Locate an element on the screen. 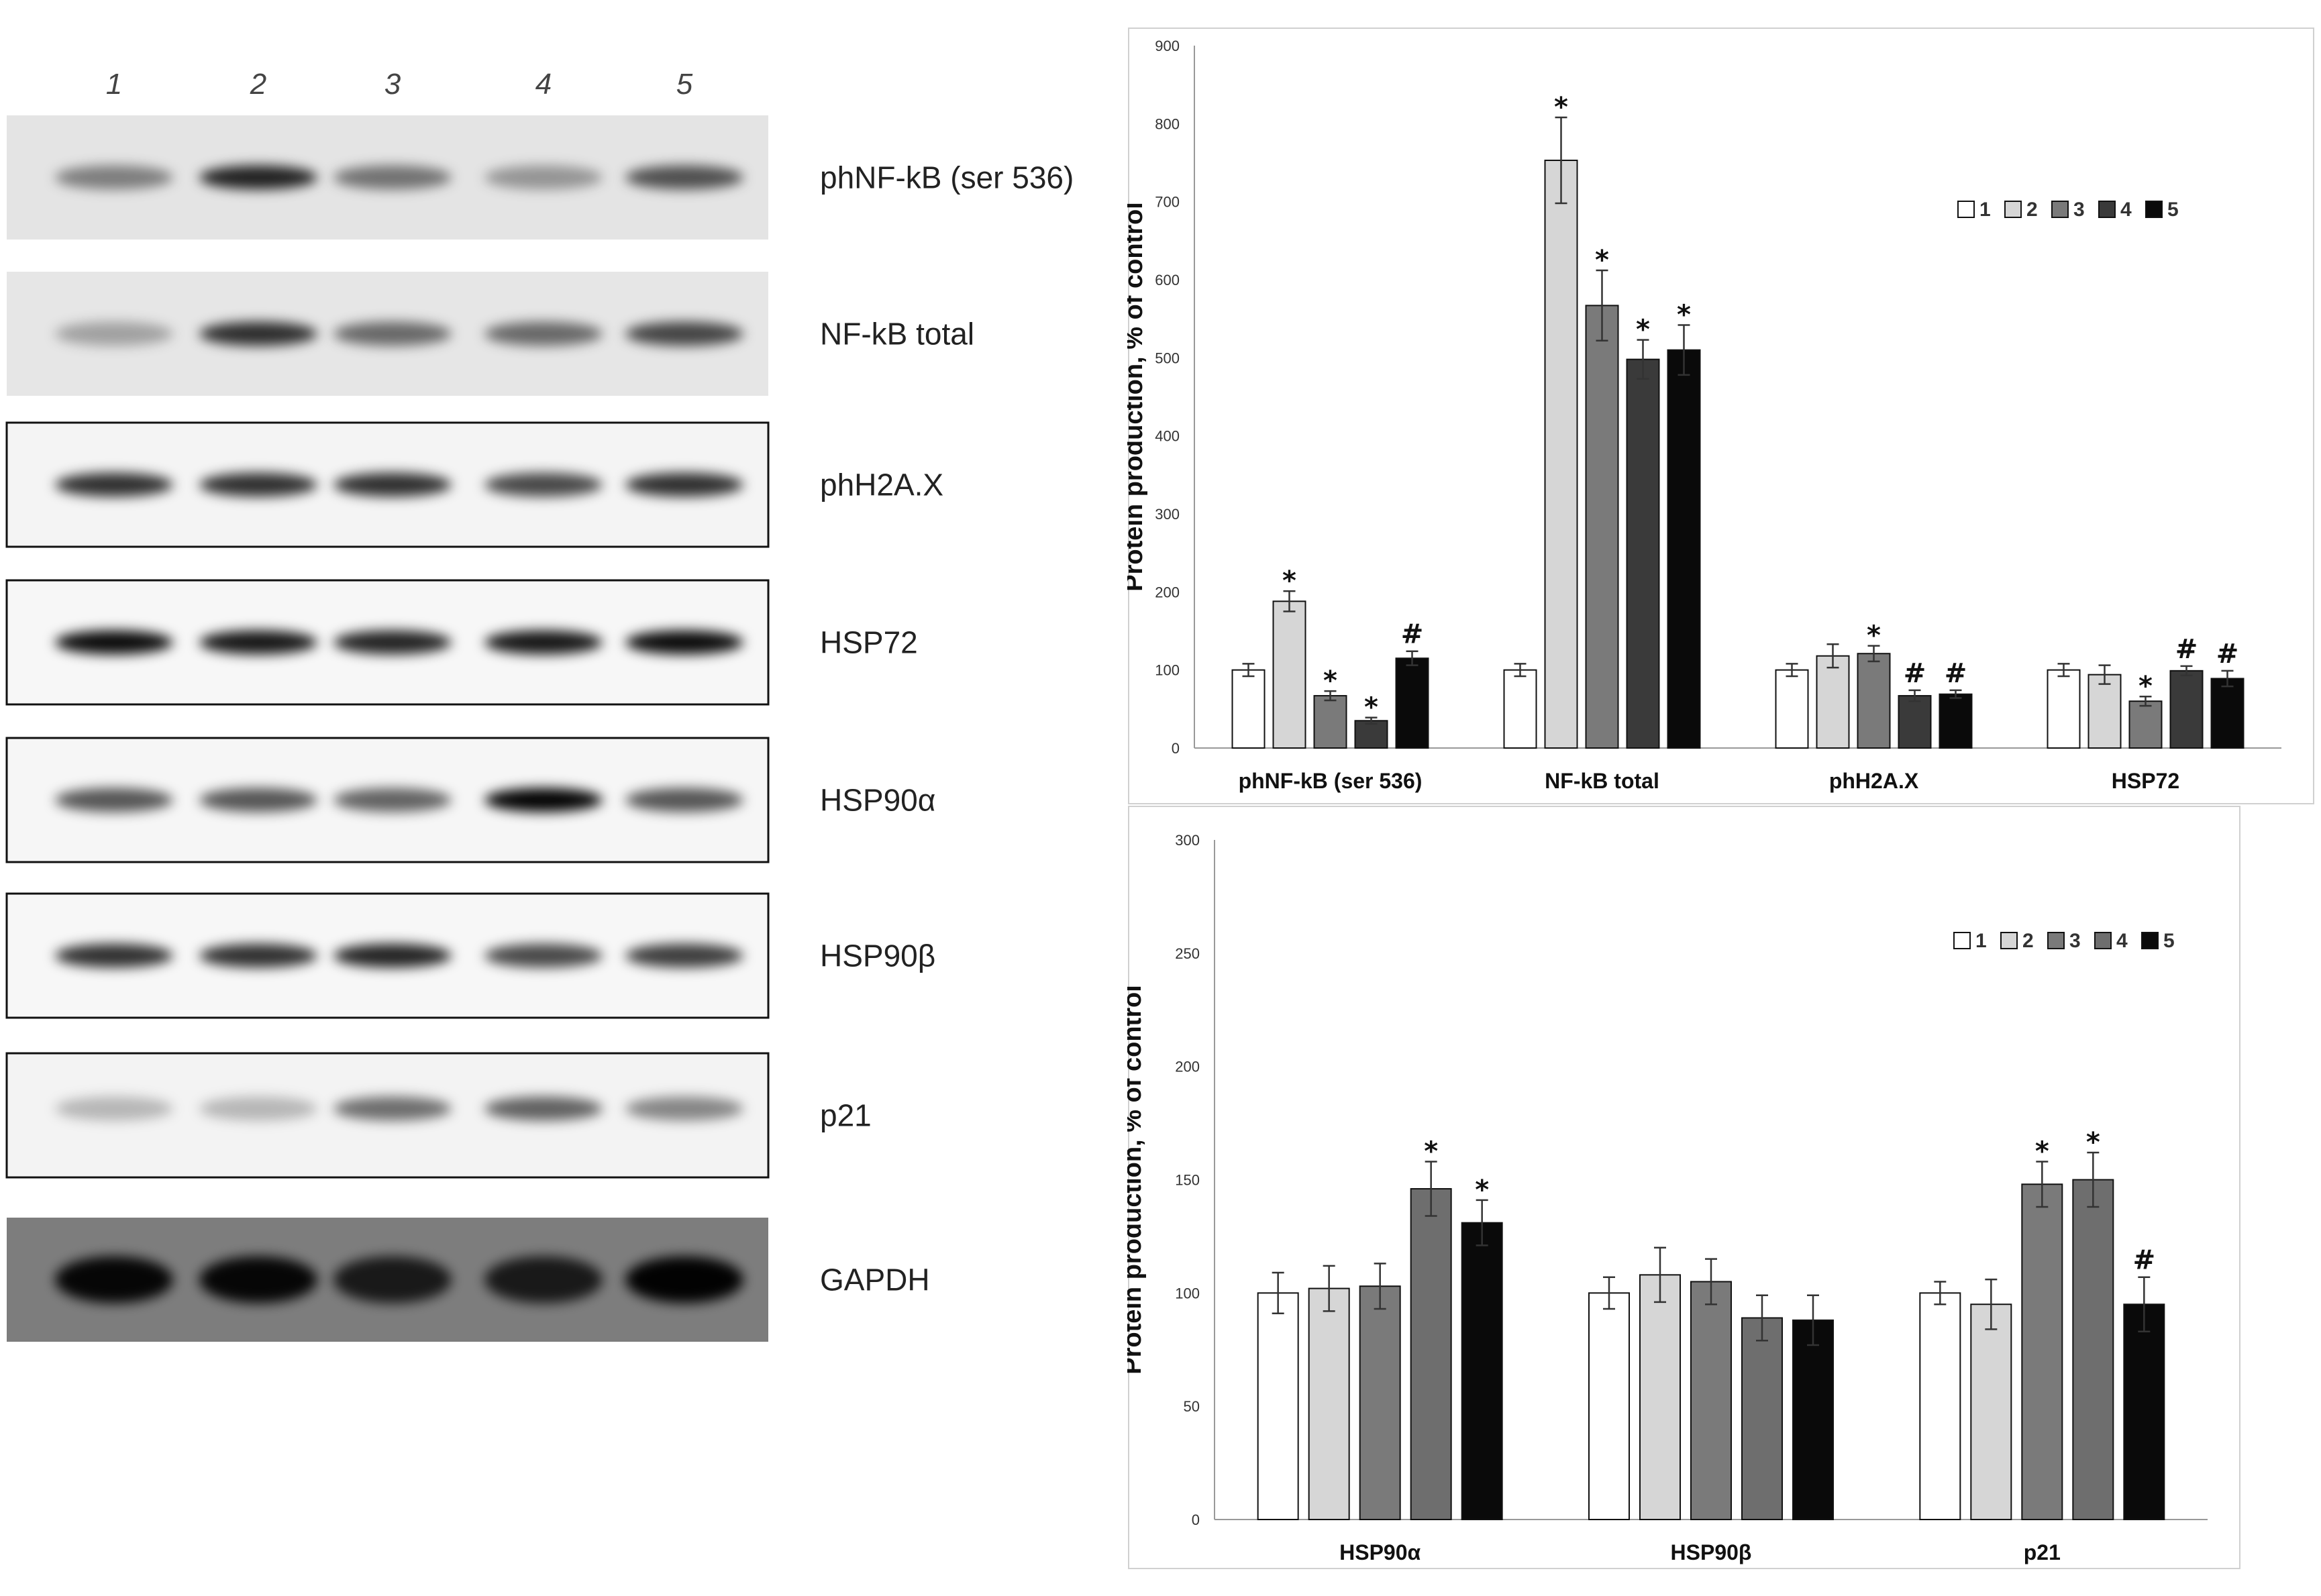  y-tick-label: 800 is located at coordinates (1167, 124).